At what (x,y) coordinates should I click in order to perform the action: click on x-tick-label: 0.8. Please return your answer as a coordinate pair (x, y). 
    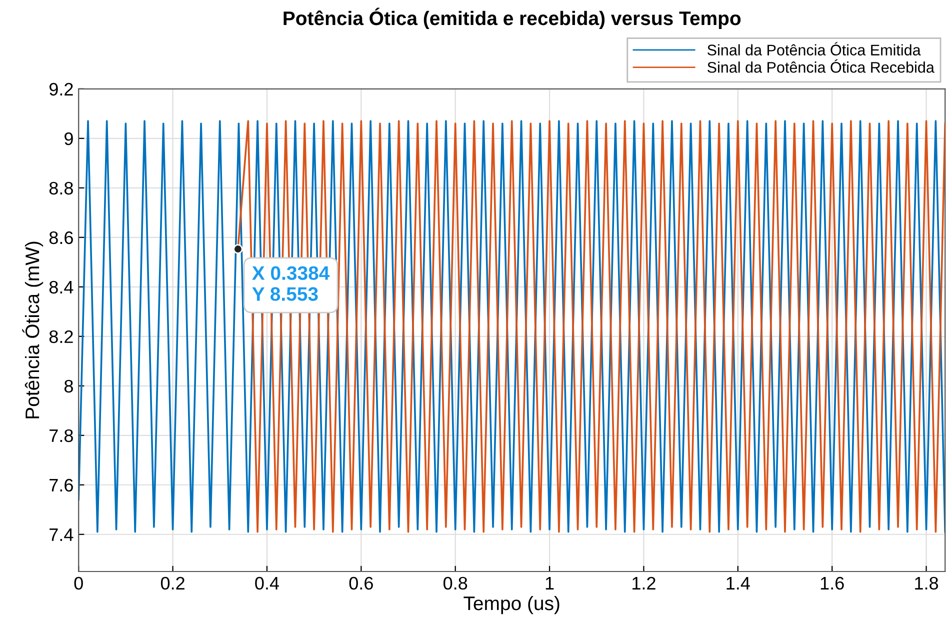
    Looking at the image, I should click on (456, 583).